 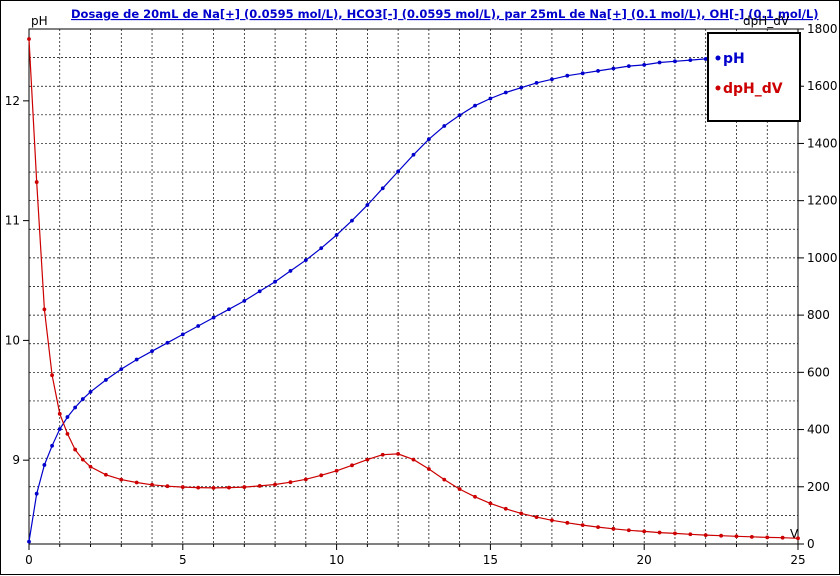 What do you see at coordinates (718, 88) in the screenshot?
I see `legend-marker-dpH_dV` at bounding box center [718, 88].